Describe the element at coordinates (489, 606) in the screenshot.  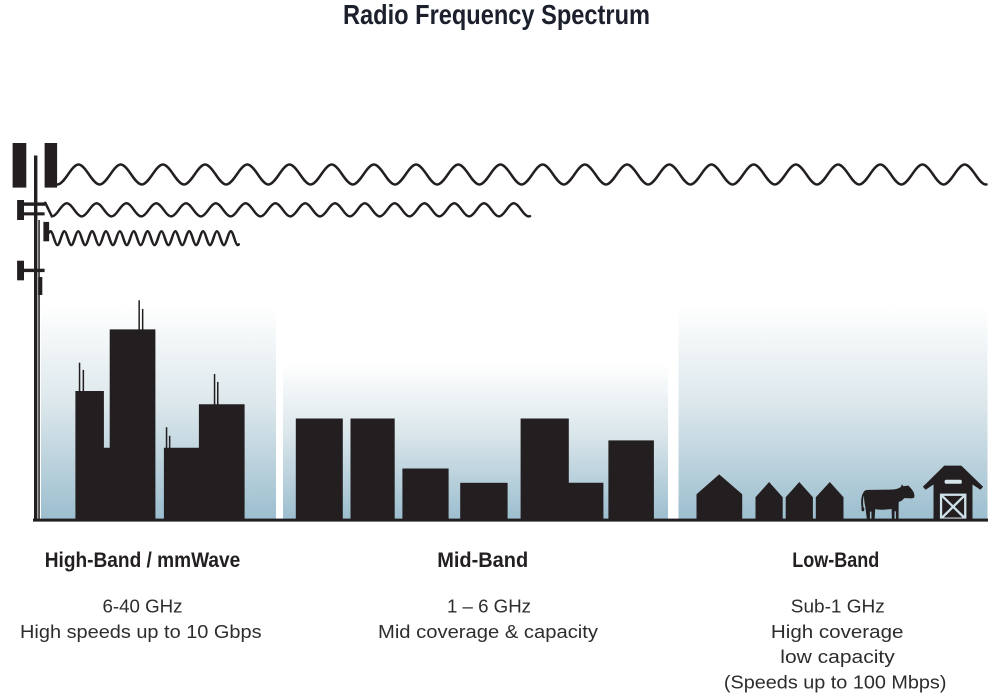
I see `svg-text: 1 – 6 GHz` at that location.